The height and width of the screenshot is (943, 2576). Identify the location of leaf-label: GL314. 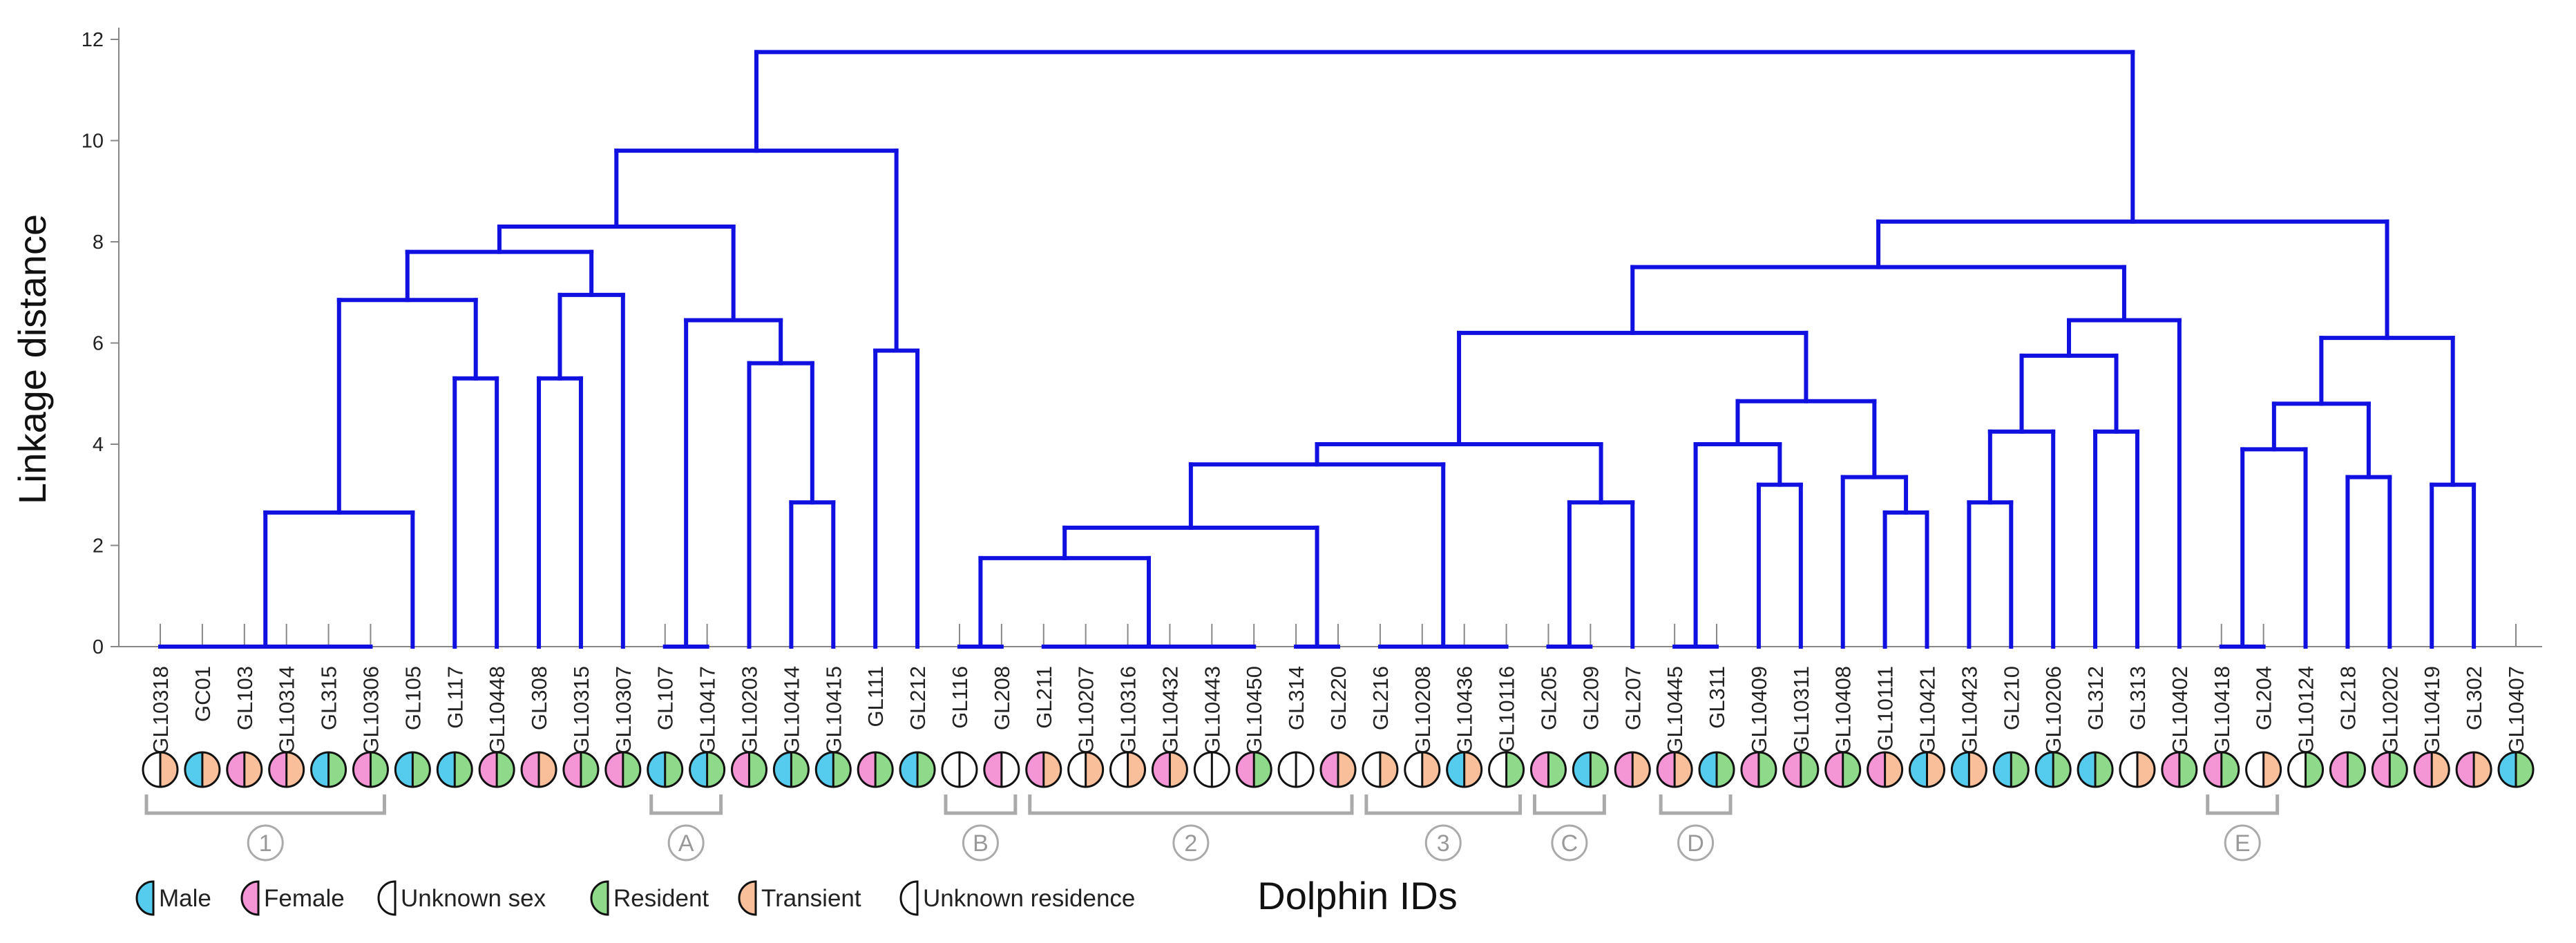
(1296, 698).